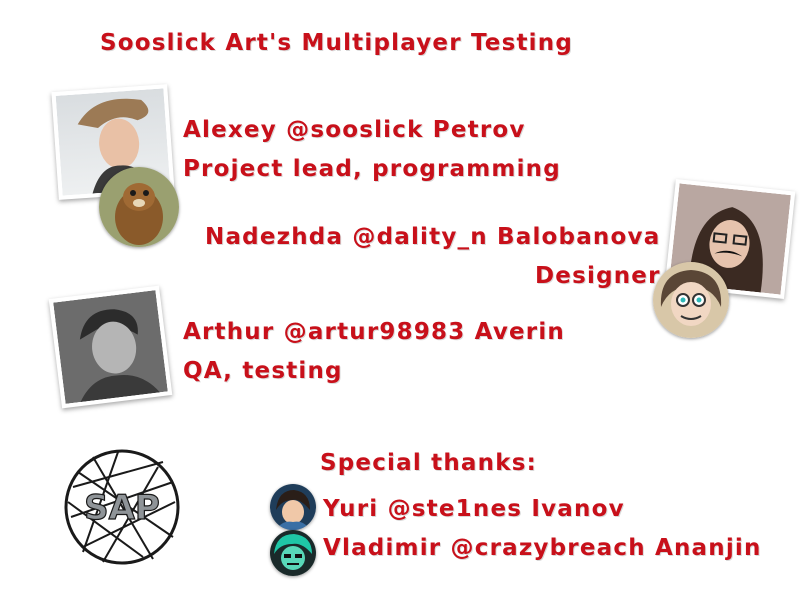 The width and height of the screenshot is (800, 600). Describe the element at coordinates (293, 507) in the screenshot. I see `yuri-avatar` at that location.